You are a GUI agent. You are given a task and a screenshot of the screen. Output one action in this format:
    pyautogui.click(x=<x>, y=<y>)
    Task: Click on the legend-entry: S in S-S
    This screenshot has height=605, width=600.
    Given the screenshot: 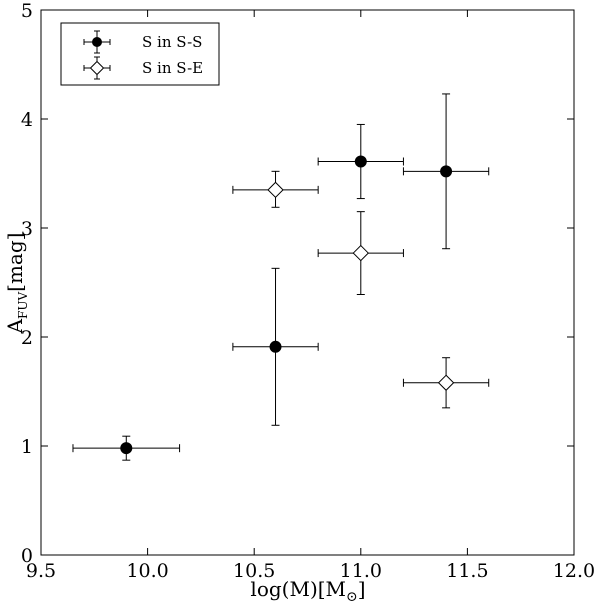 What is the action you would take?
    pyautogui.click(x=142, y=42)
    